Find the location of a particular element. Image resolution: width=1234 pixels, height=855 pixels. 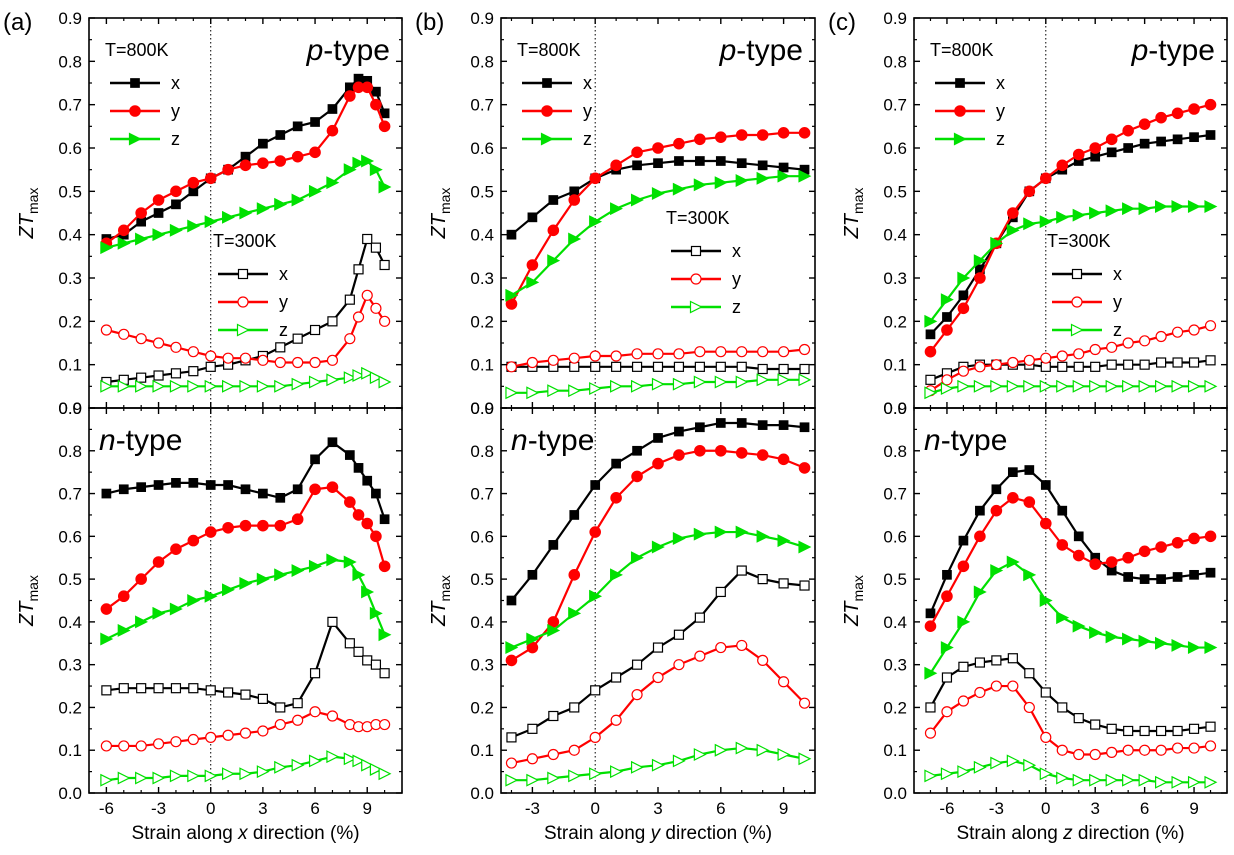

y-tick-label: 0.0 is located at coordinates (482, 793).